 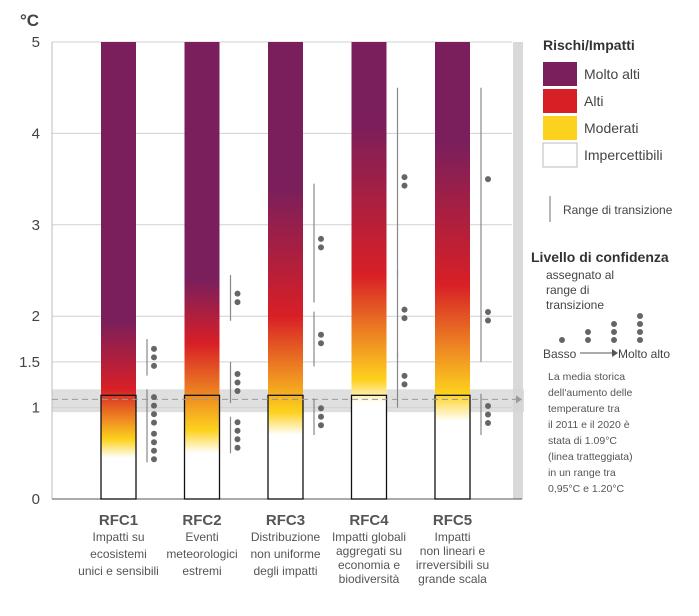 What do you see at coordinates (36, 408) in the screenshot?
I see `y-tick-label: 1` at bounding box center [36, 408].